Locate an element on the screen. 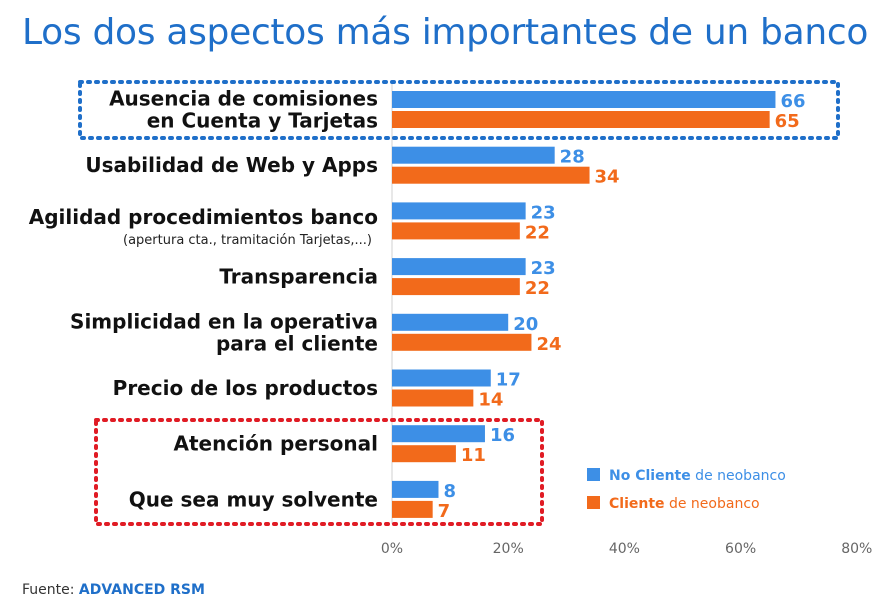 This screenshot has height=609, width=889. legend-label-no_cliente: No Cliente de neobanco is located at coordinates (697, 476).